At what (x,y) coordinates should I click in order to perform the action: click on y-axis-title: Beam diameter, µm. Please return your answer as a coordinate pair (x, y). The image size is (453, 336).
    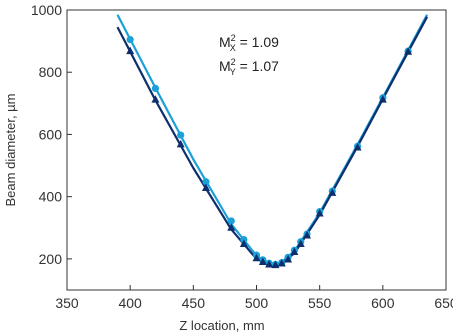
    Looking at the image, I should click on (10, 150).